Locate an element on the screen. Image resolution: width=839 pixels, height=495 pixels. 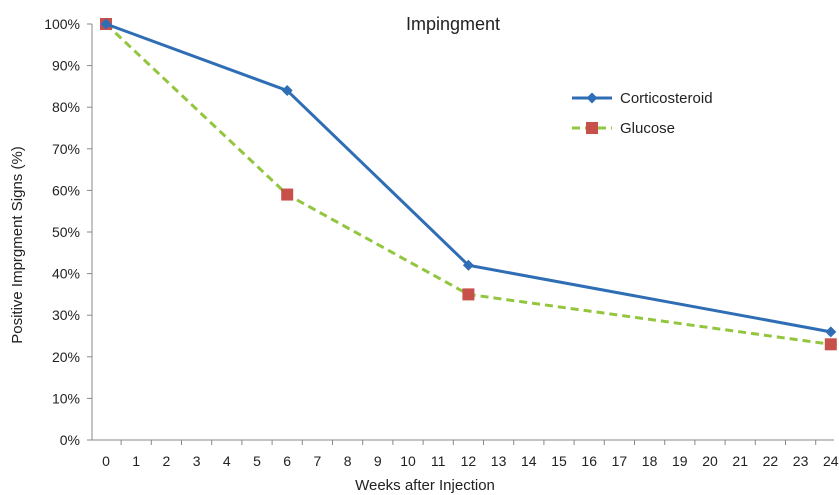
legend-label: Corticosteroid is located at coordinates (666, 98).